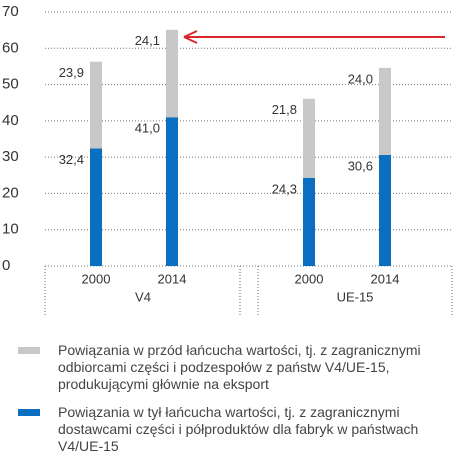 The width and height of the screenshot is (453, 470). I want to click on arrow, so click(314, 37).